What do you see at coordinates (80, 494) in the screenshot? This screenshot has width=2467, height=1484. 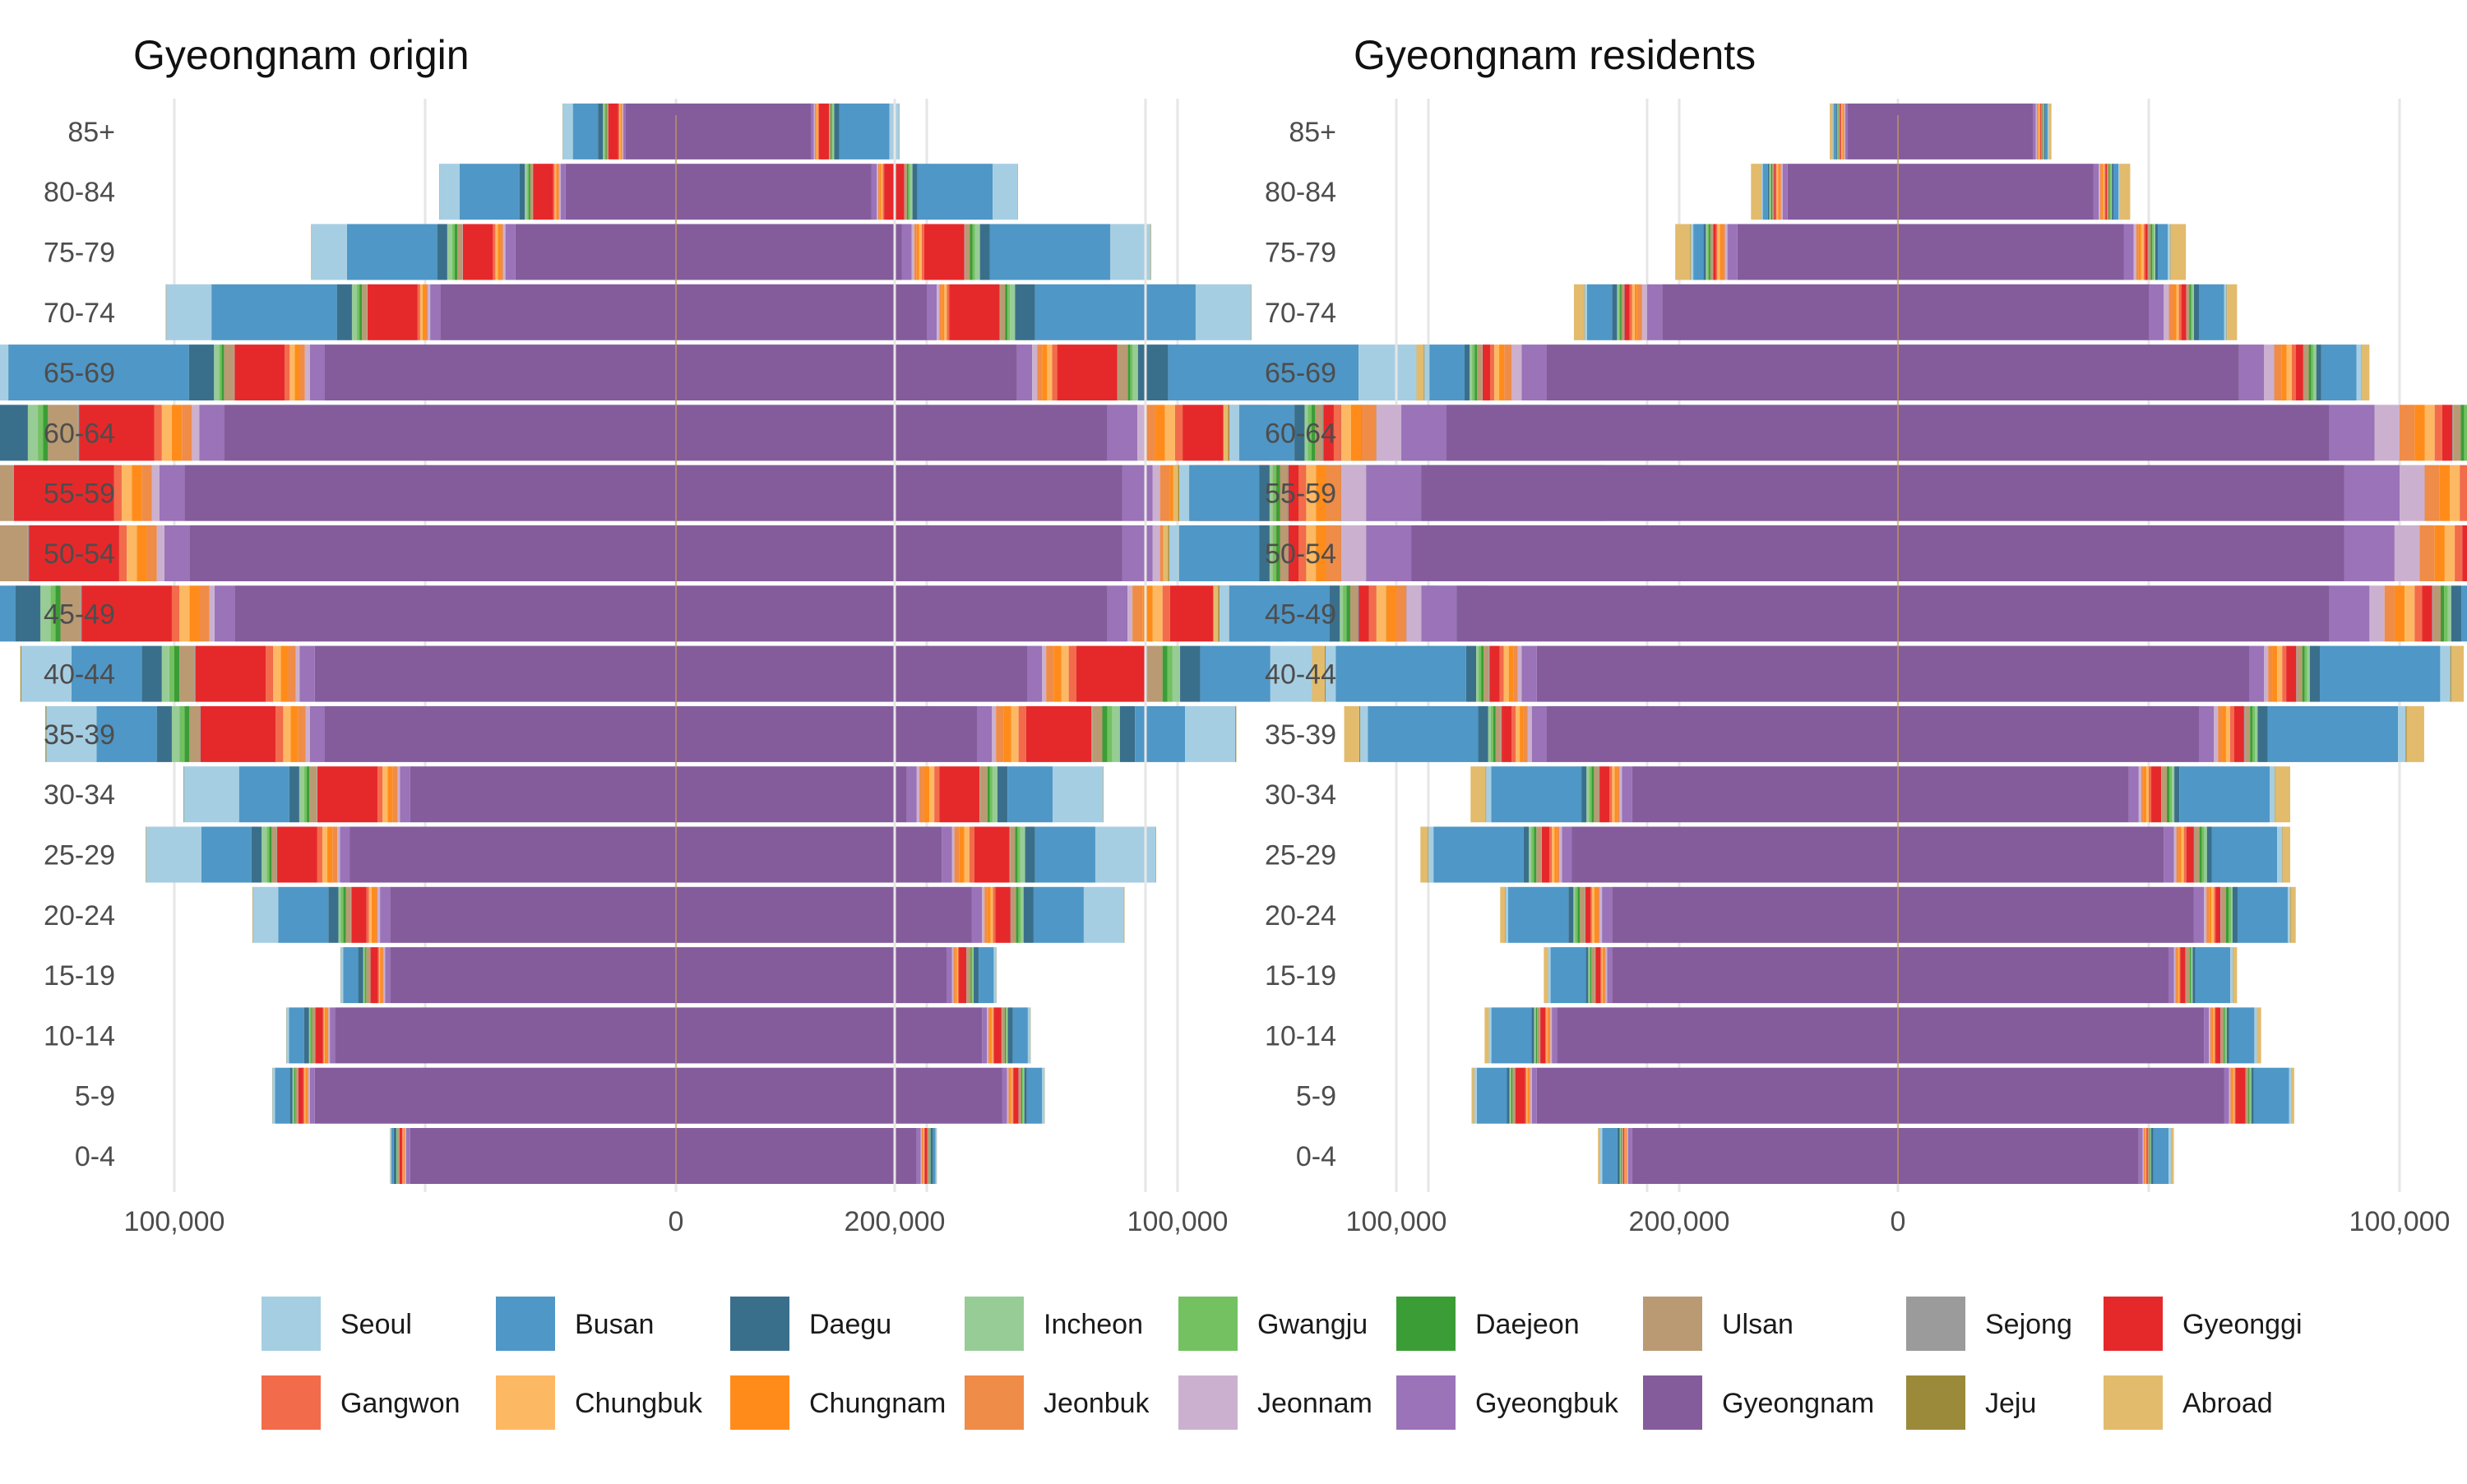 I see `y-tick-label: 55-59` at bounding box center [80, 494].